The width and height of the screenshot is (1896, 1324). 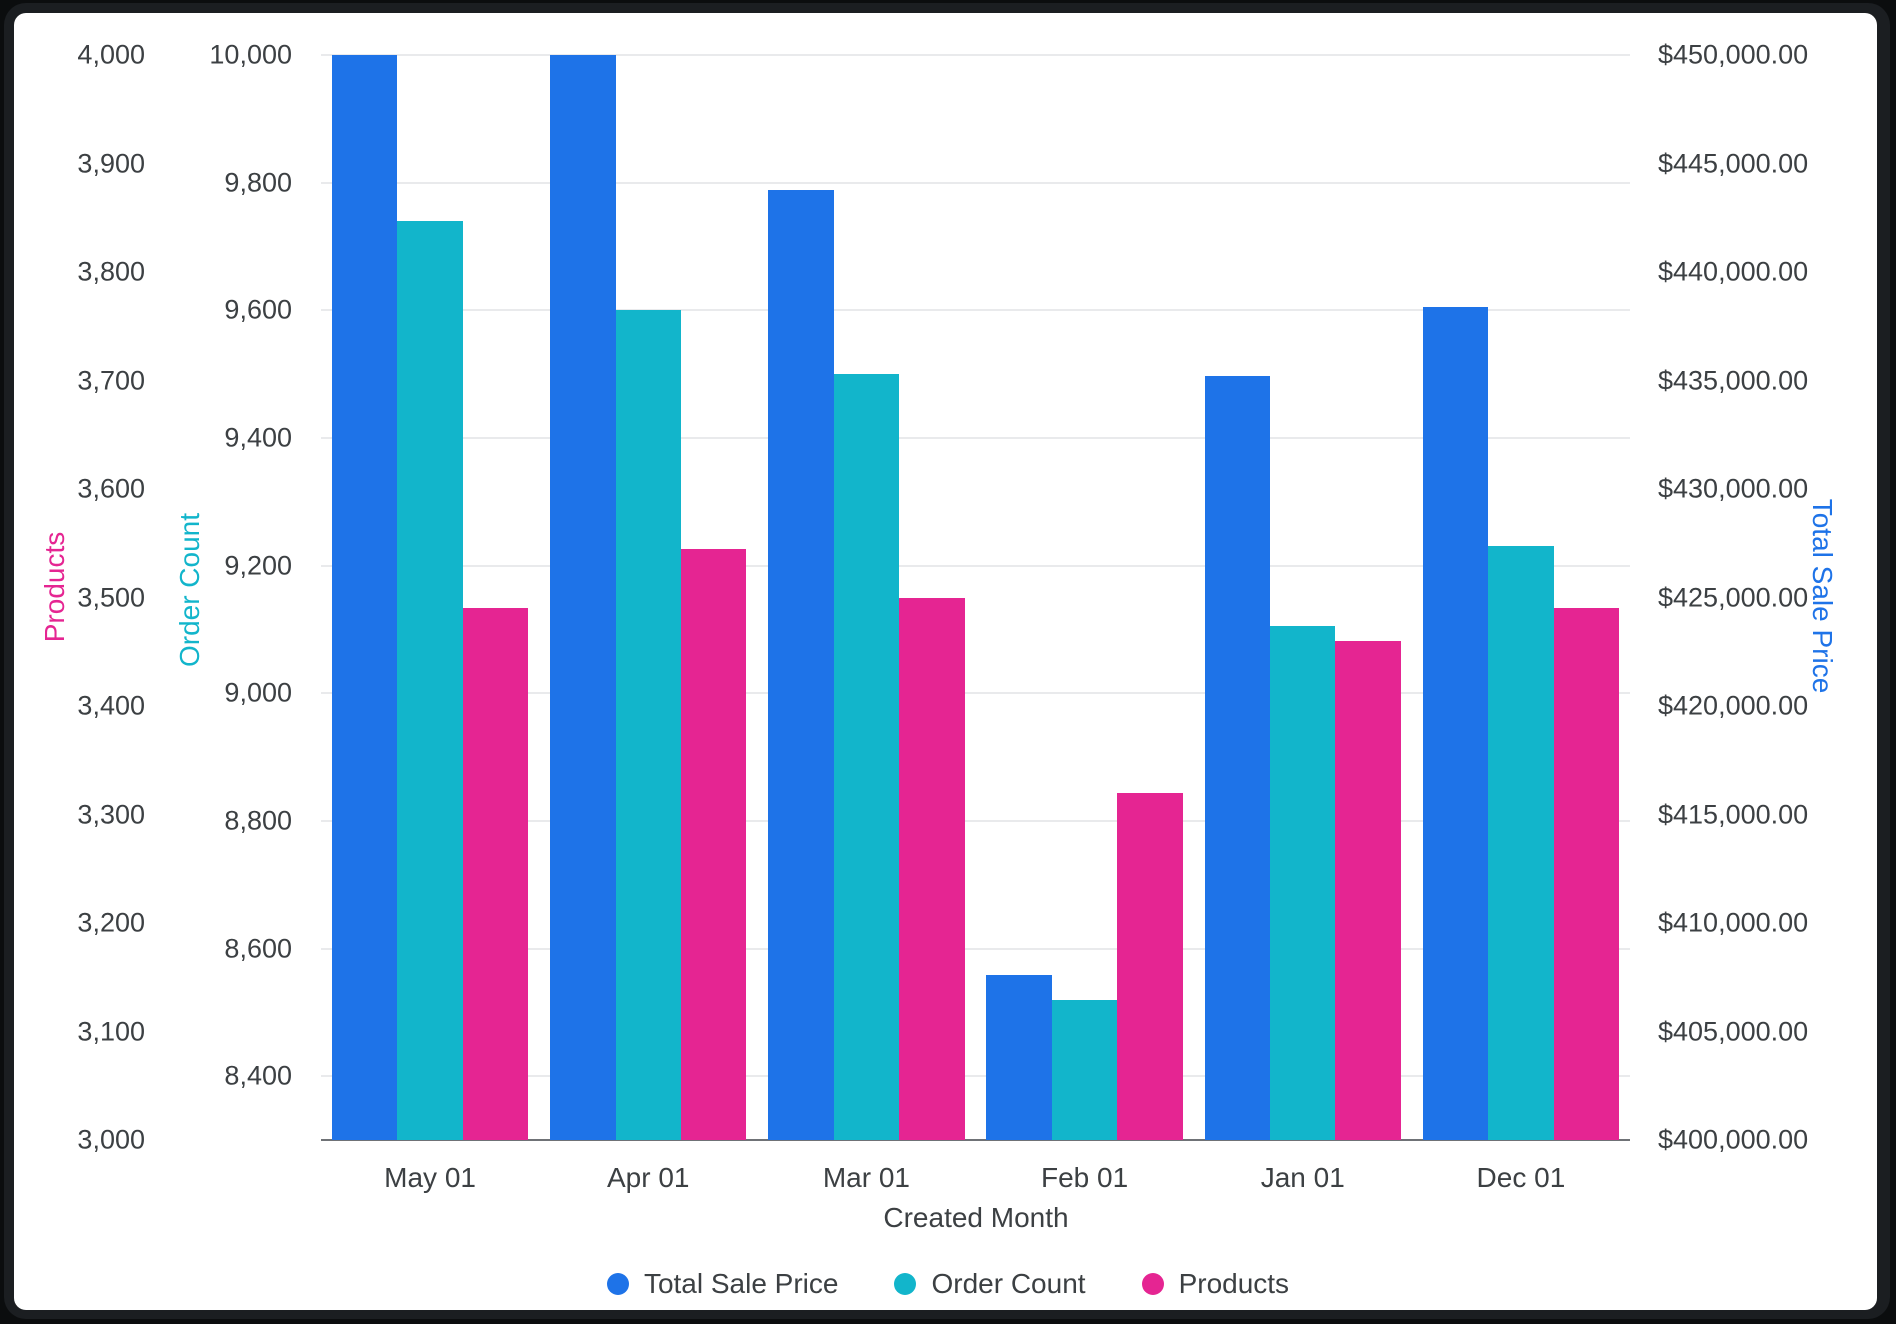 What do you see at coordinates (648, 1177) in the screenshot?
I see `x-tick-apr-01: Apr 01` at bounding box center [648, 1177].